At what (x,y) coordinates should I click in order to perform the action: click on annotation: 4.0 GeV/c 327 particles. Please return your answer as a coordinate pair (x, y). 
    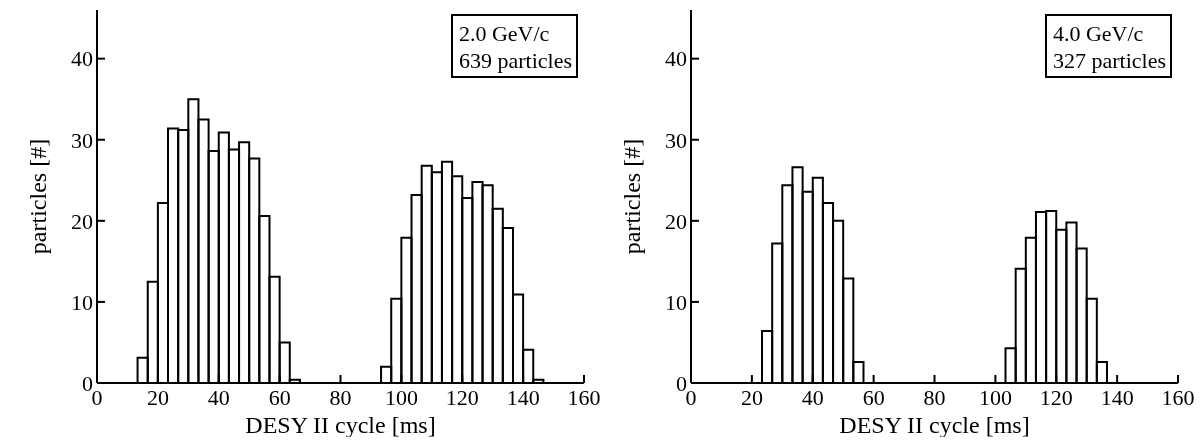
    Looking at the image, I should click on (1108, 46).